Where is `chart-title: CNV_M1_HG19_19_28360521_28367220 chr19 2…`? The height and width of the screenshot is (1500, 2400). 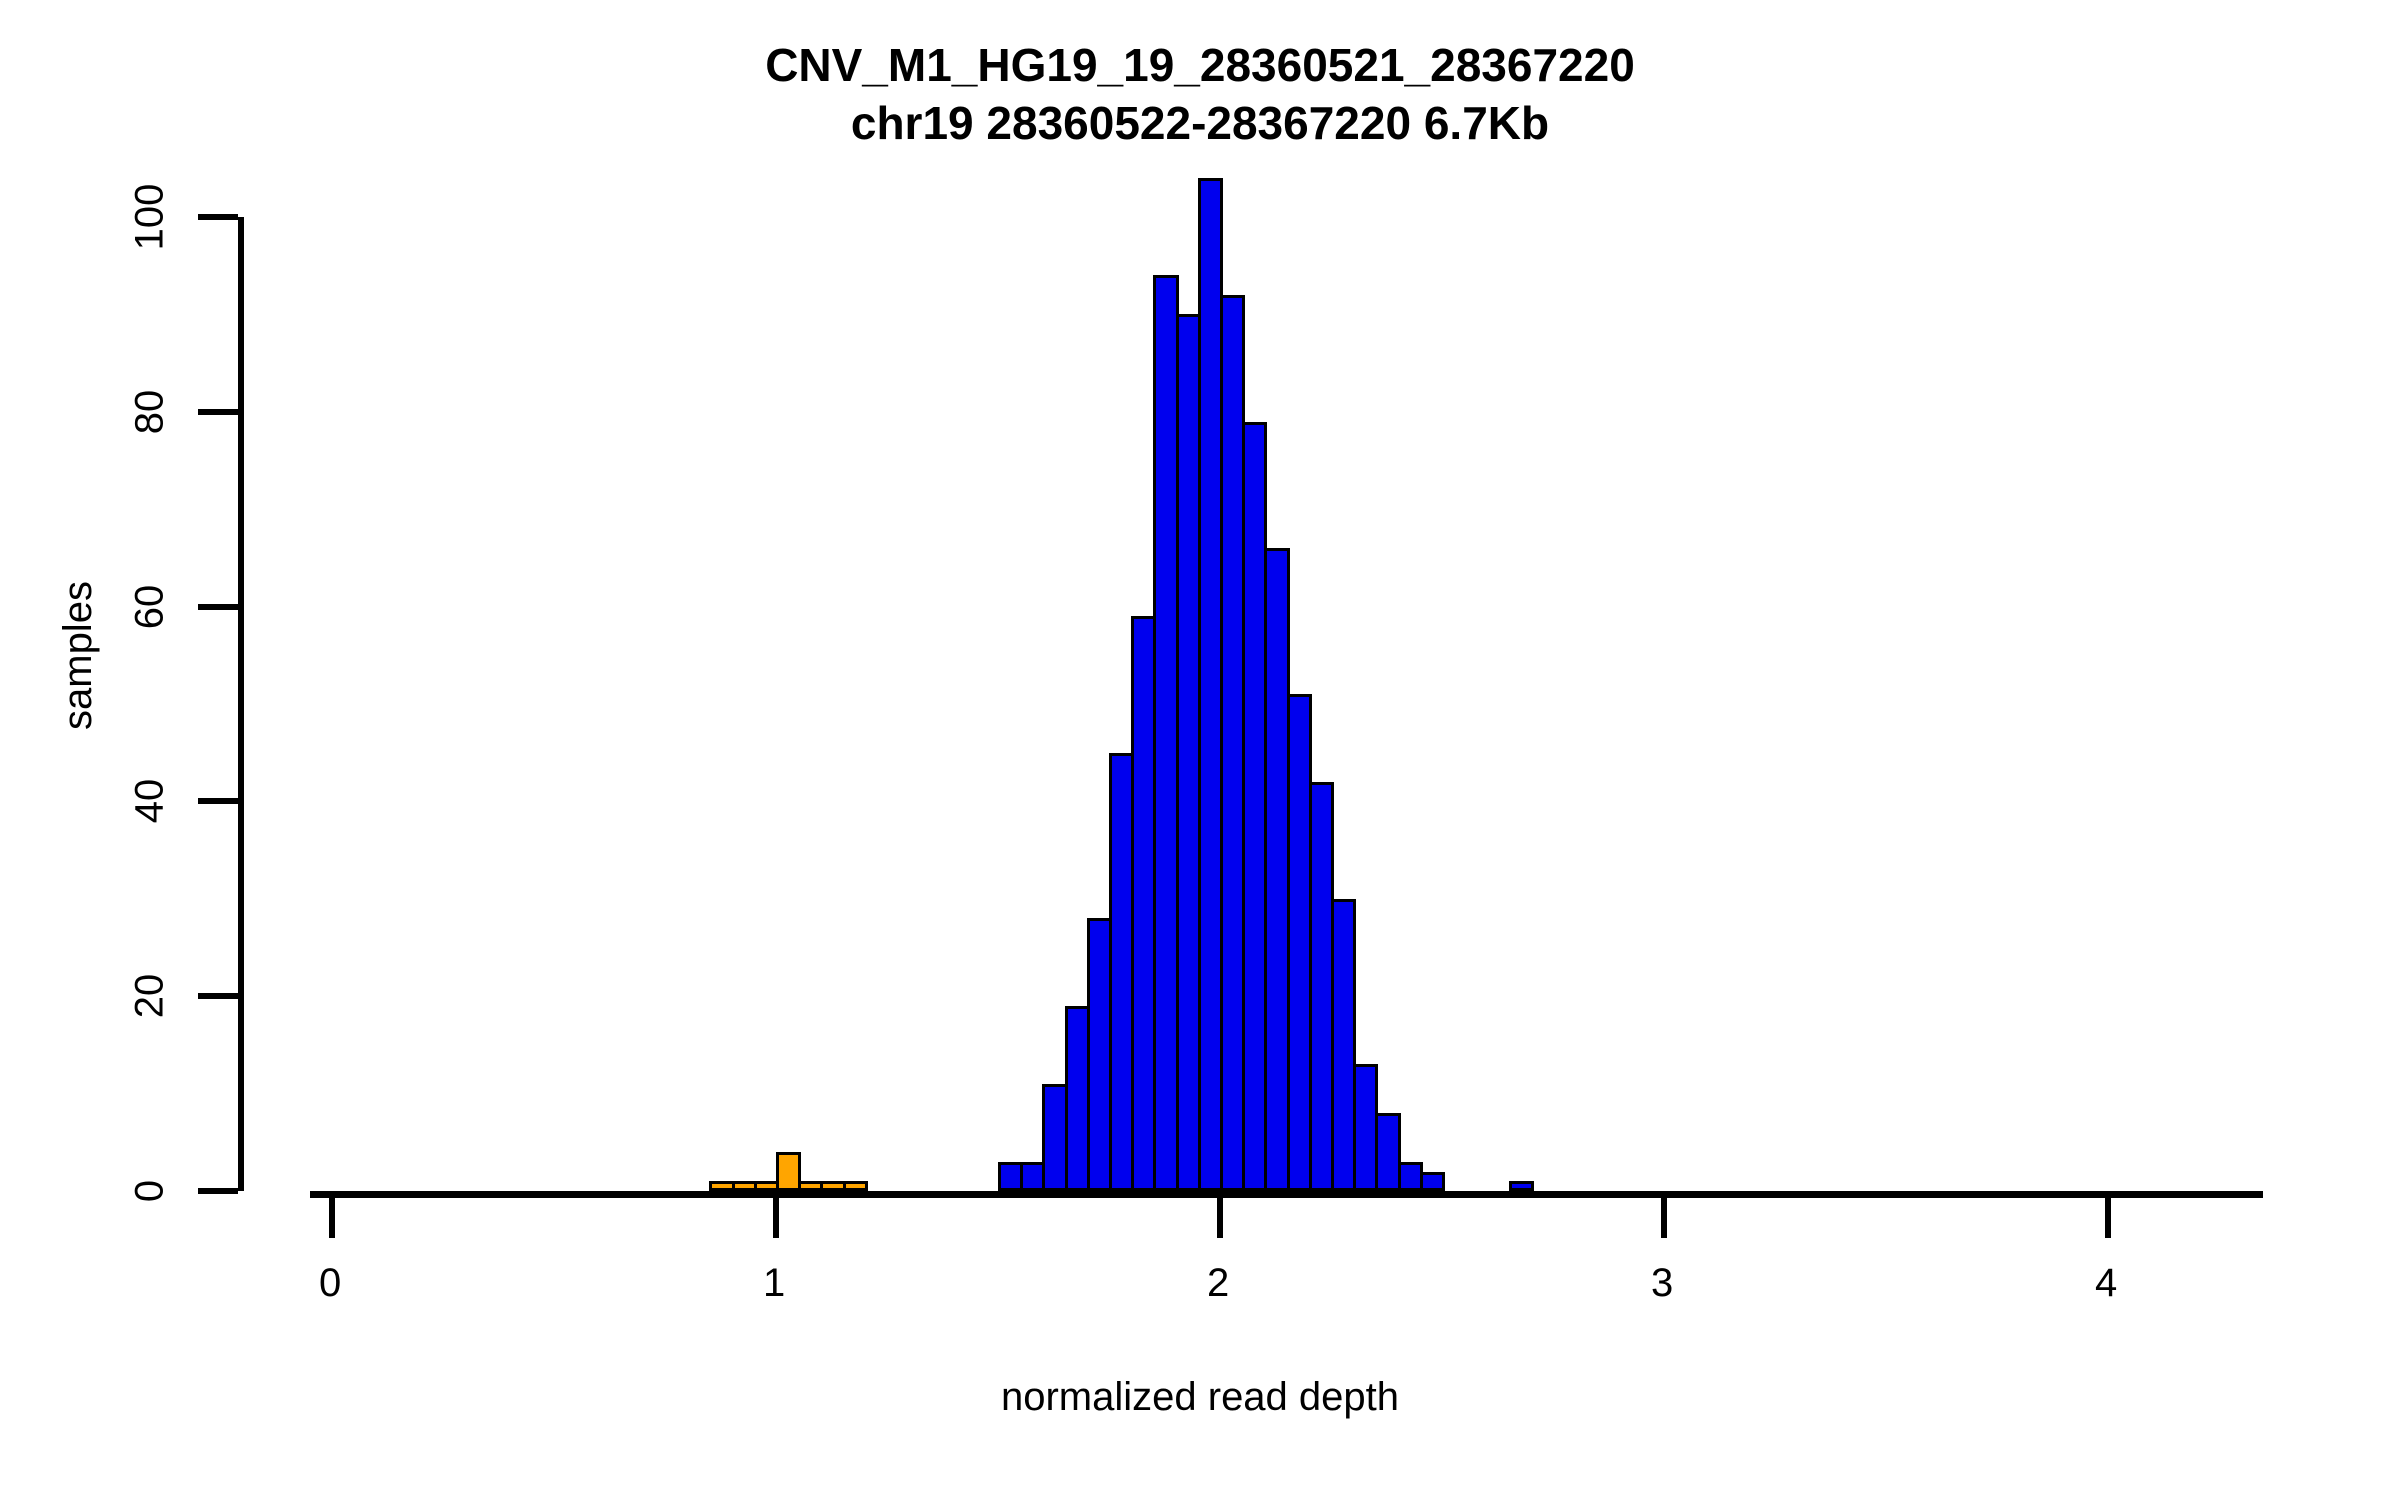
chart-title: CNV_M1_HG19_19_28360521_28367220 chr19 2… is located at coordinates (1200, 94).